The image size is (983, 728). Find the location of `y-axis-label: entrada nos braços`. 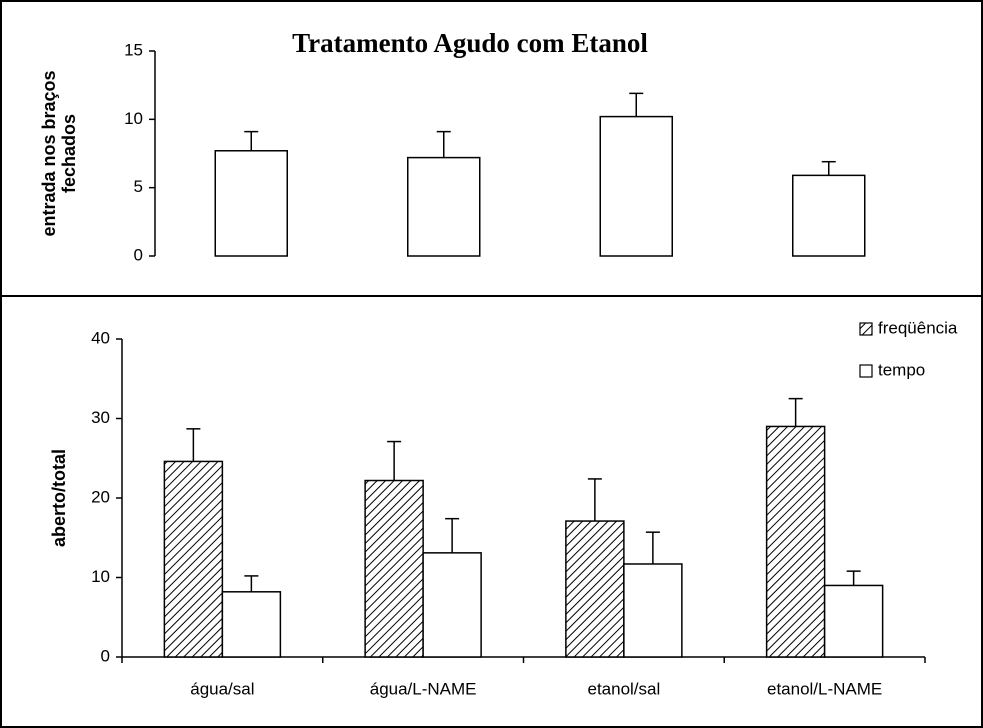

y-axis-label: entrada nos braços is located at coordinates (49, 153).